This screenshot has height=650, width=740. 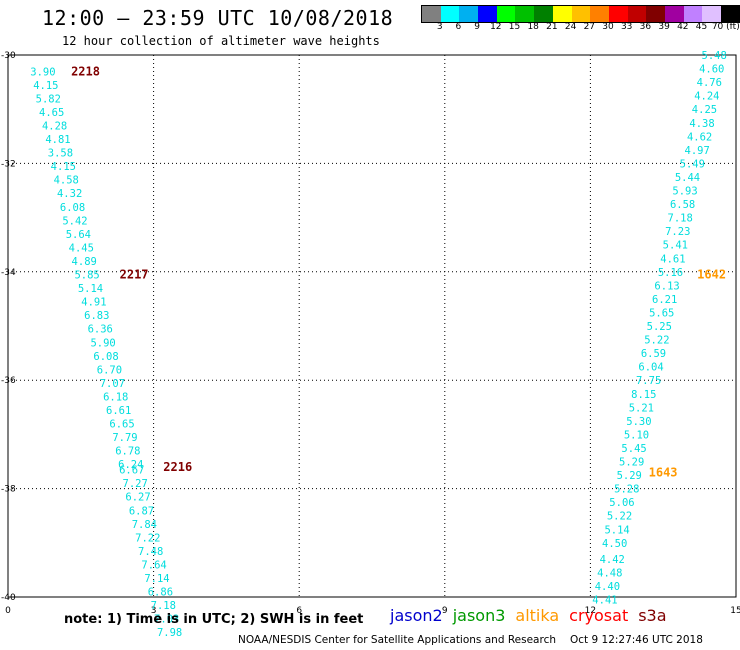 What do you see at coordinates (109, 370) in the screenshot?
I see `wave-height-value: 6.70` at bounding box center [109, 370].